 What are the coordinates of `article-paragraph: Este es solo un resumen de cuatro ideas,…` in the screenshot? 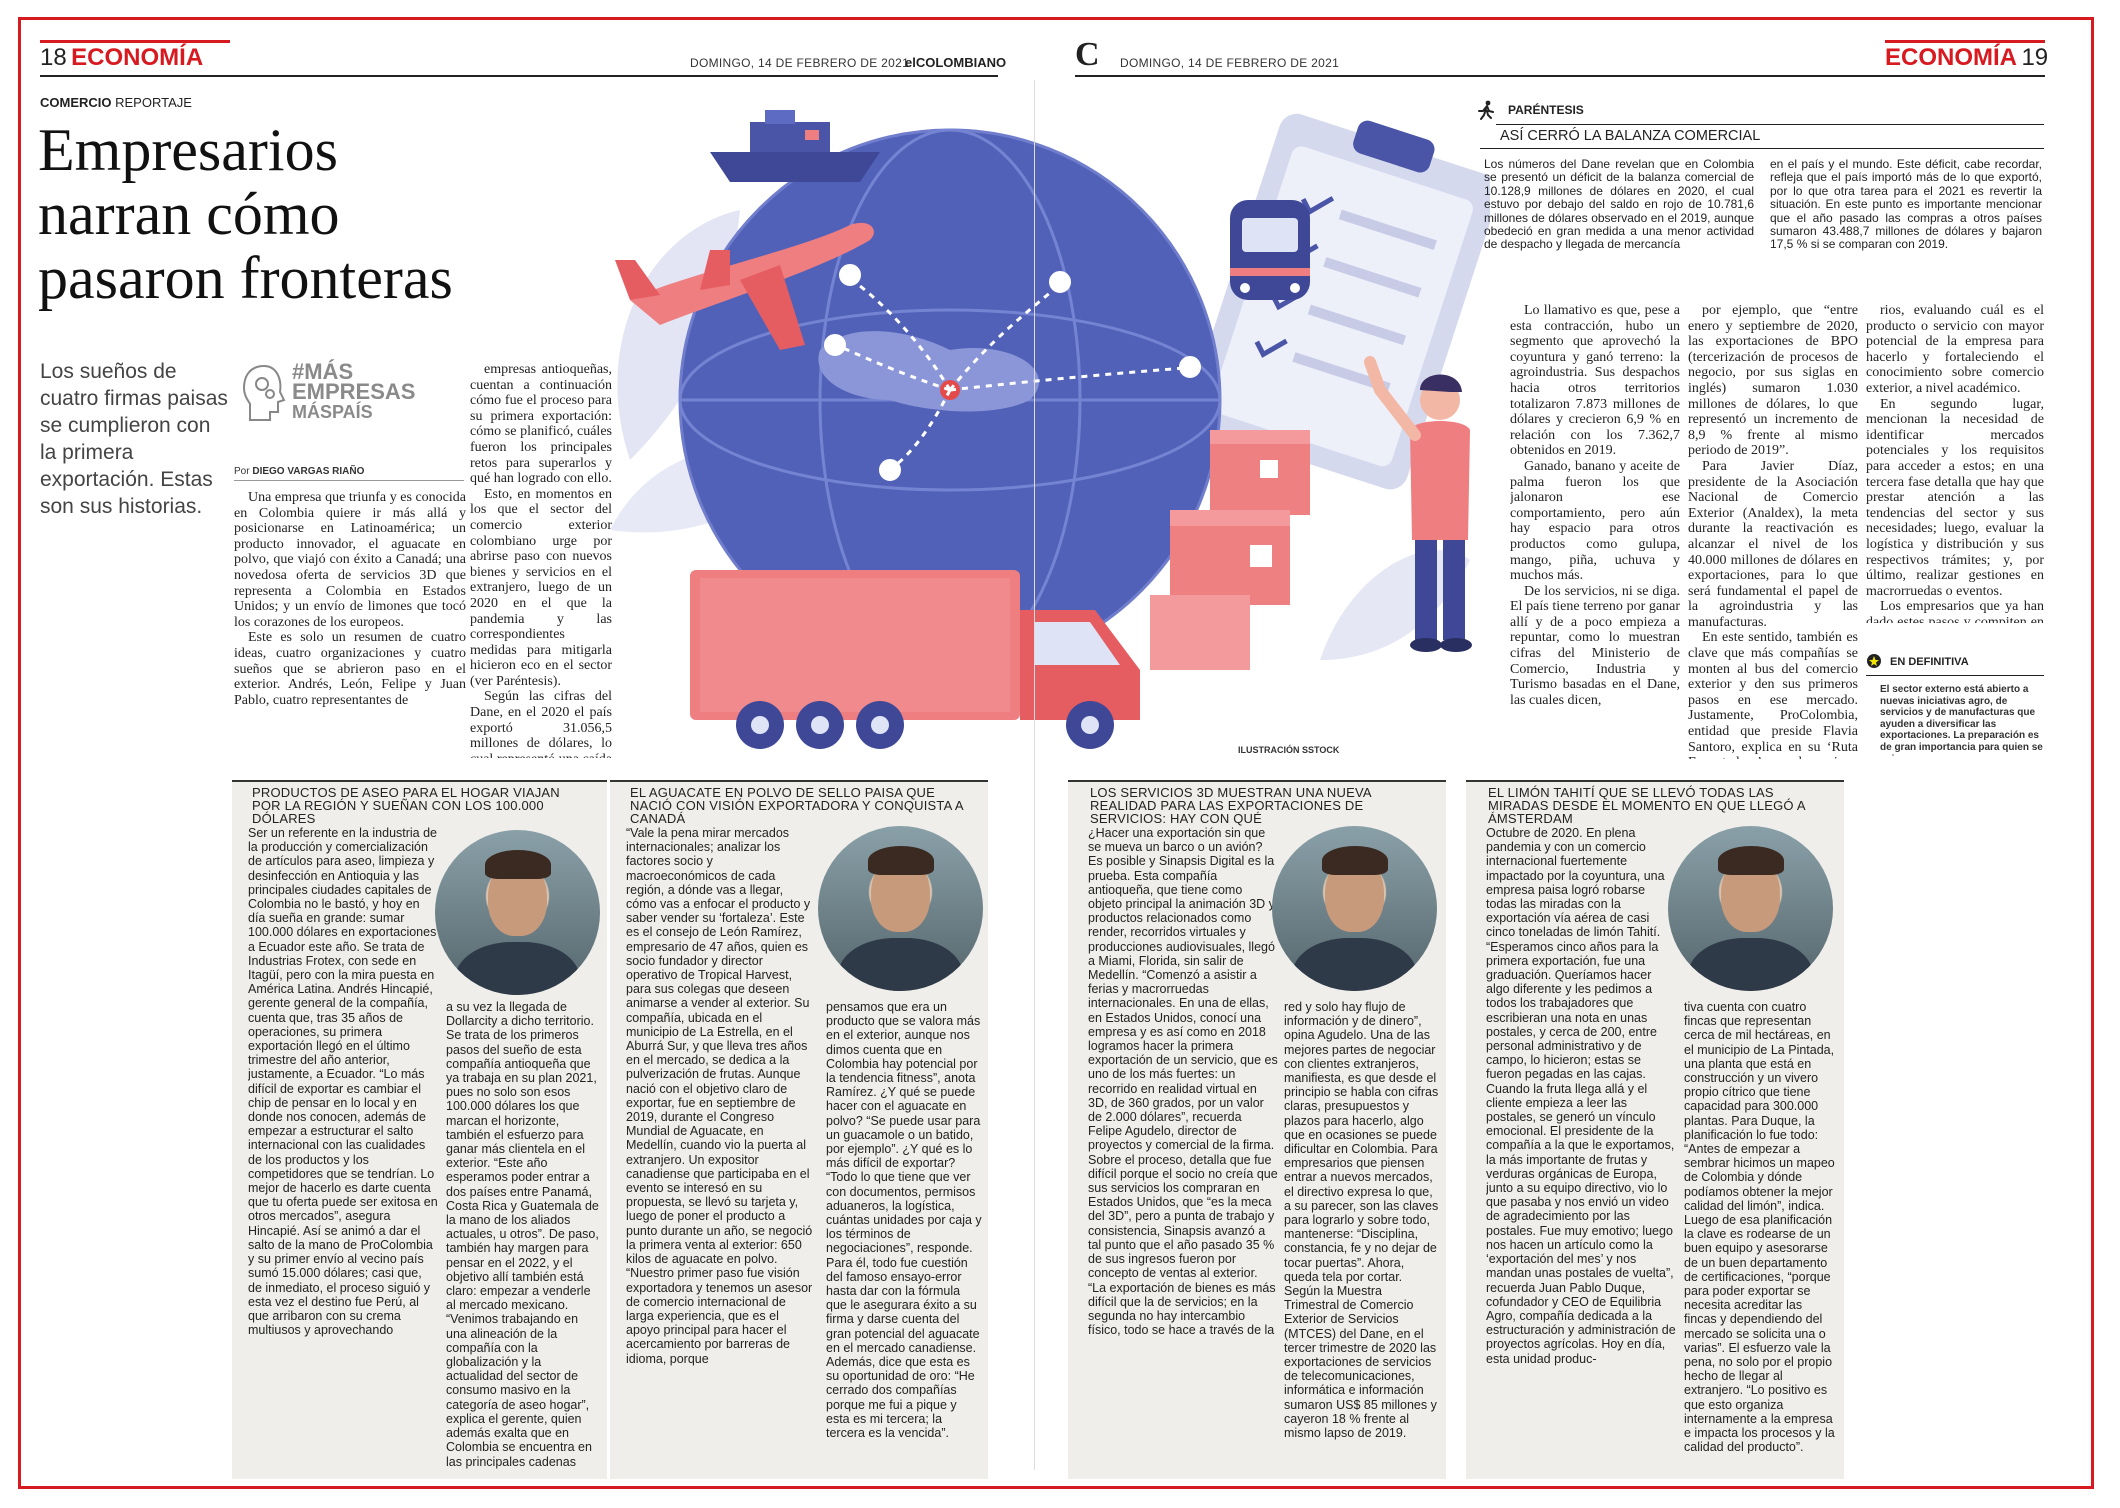 It's located at (350, 669).